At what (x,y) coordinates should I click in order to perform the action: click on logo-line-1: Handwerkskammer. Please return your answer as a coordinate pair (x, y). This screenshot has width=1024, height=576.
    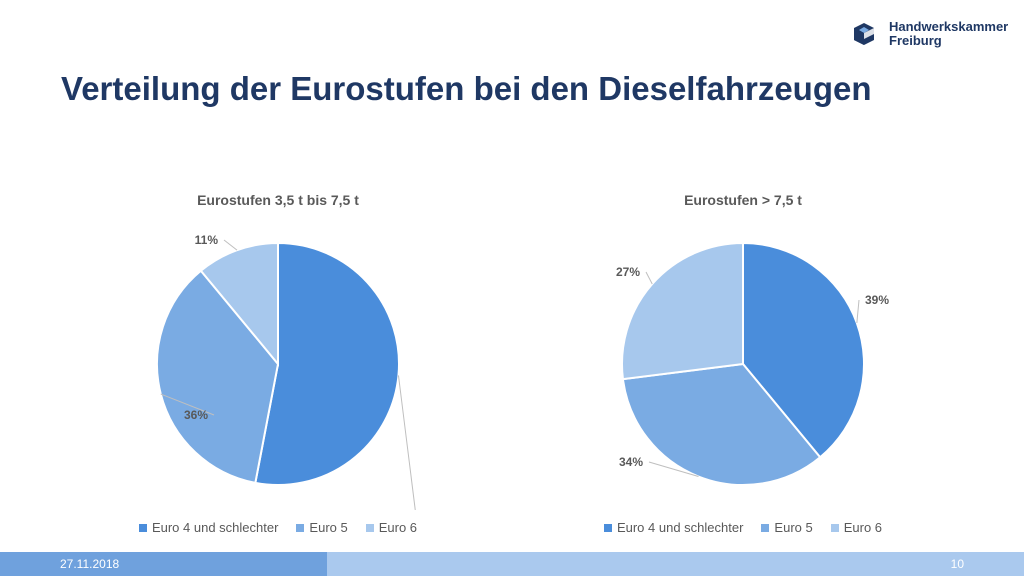
    Looking at the image, I should click on (949, 26).